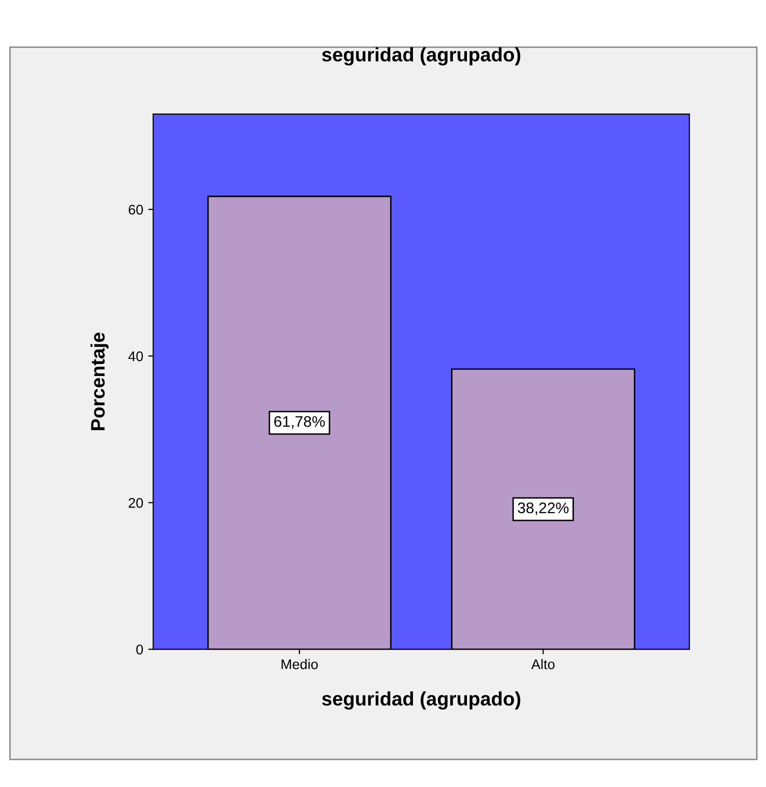 Image resolution: width=766 pixels, height=787 pixels. Describe the element at coordinates (543, 664) in the screenshot. I see `x-tick-label: Alto` at that location.